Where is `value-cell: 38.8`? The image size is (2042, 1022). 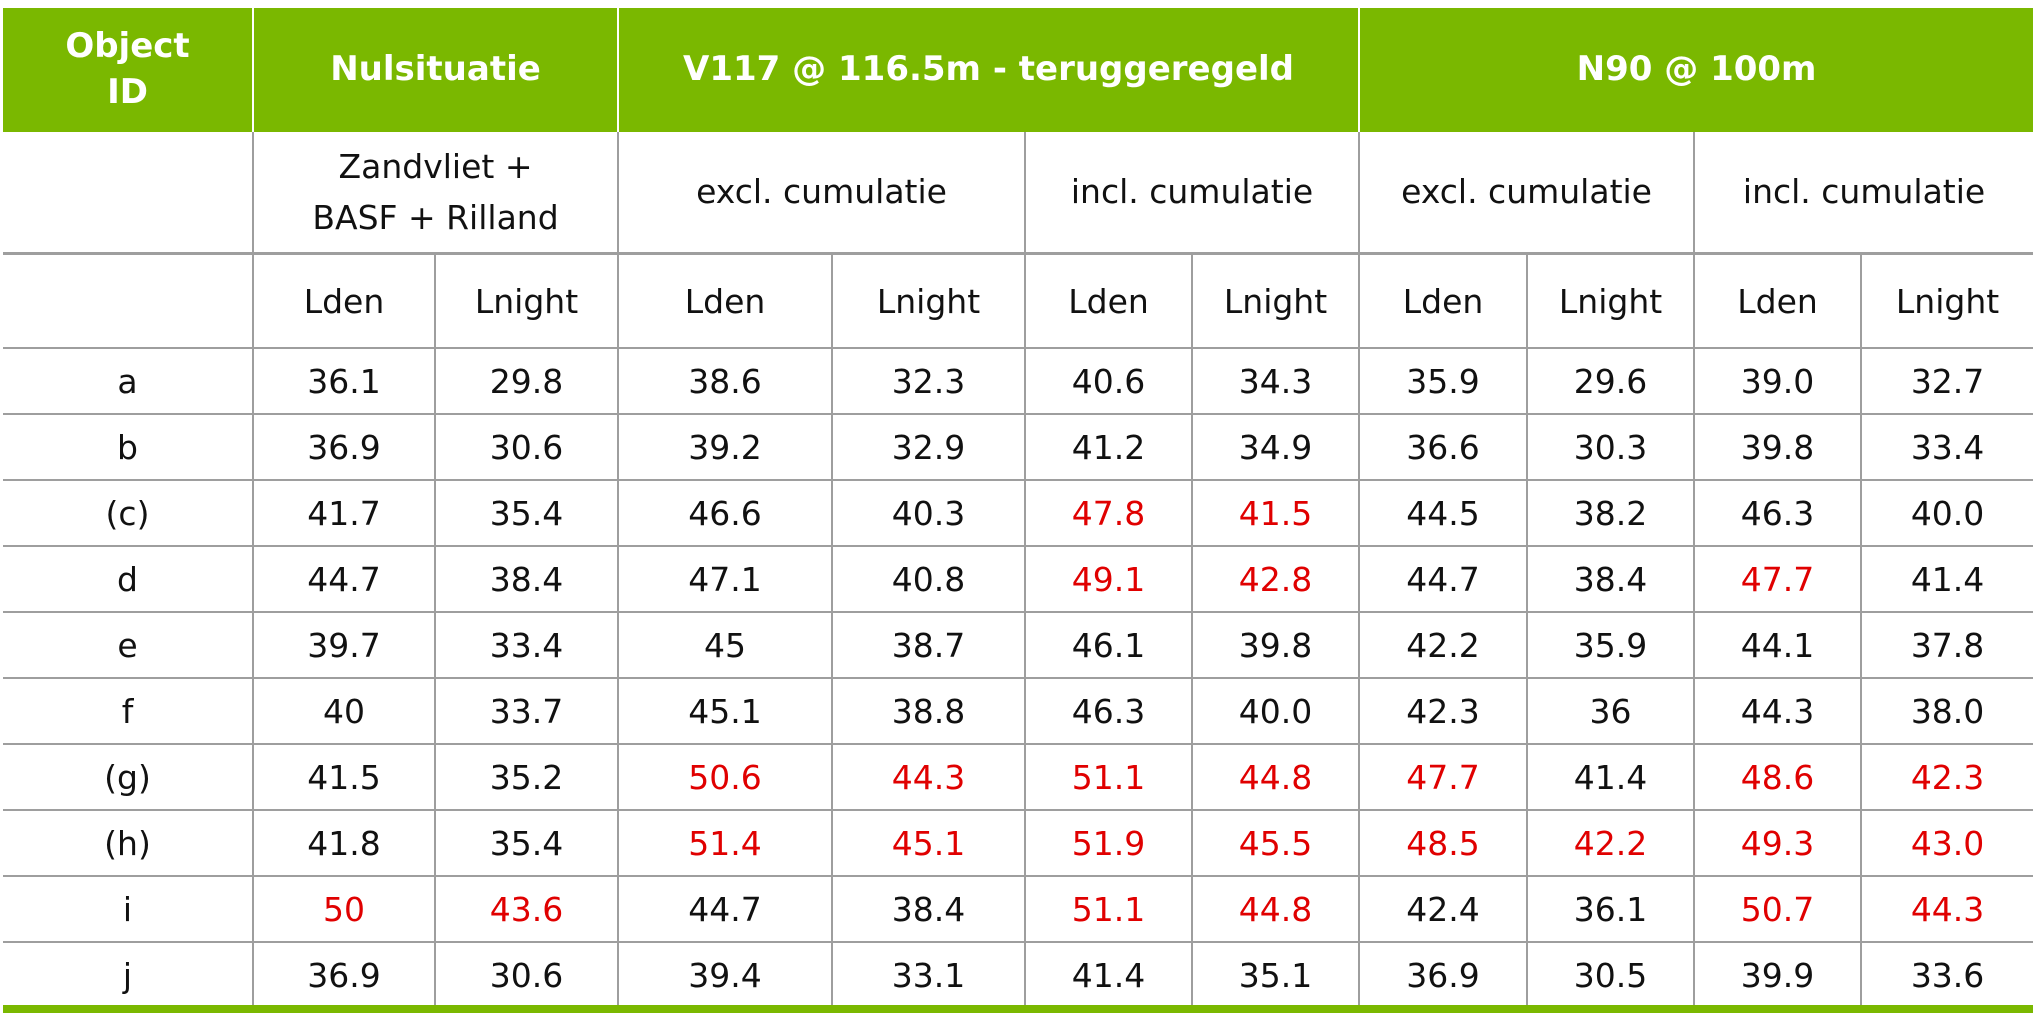
value-cell: 38.8 is located at coordinates (929, 711).